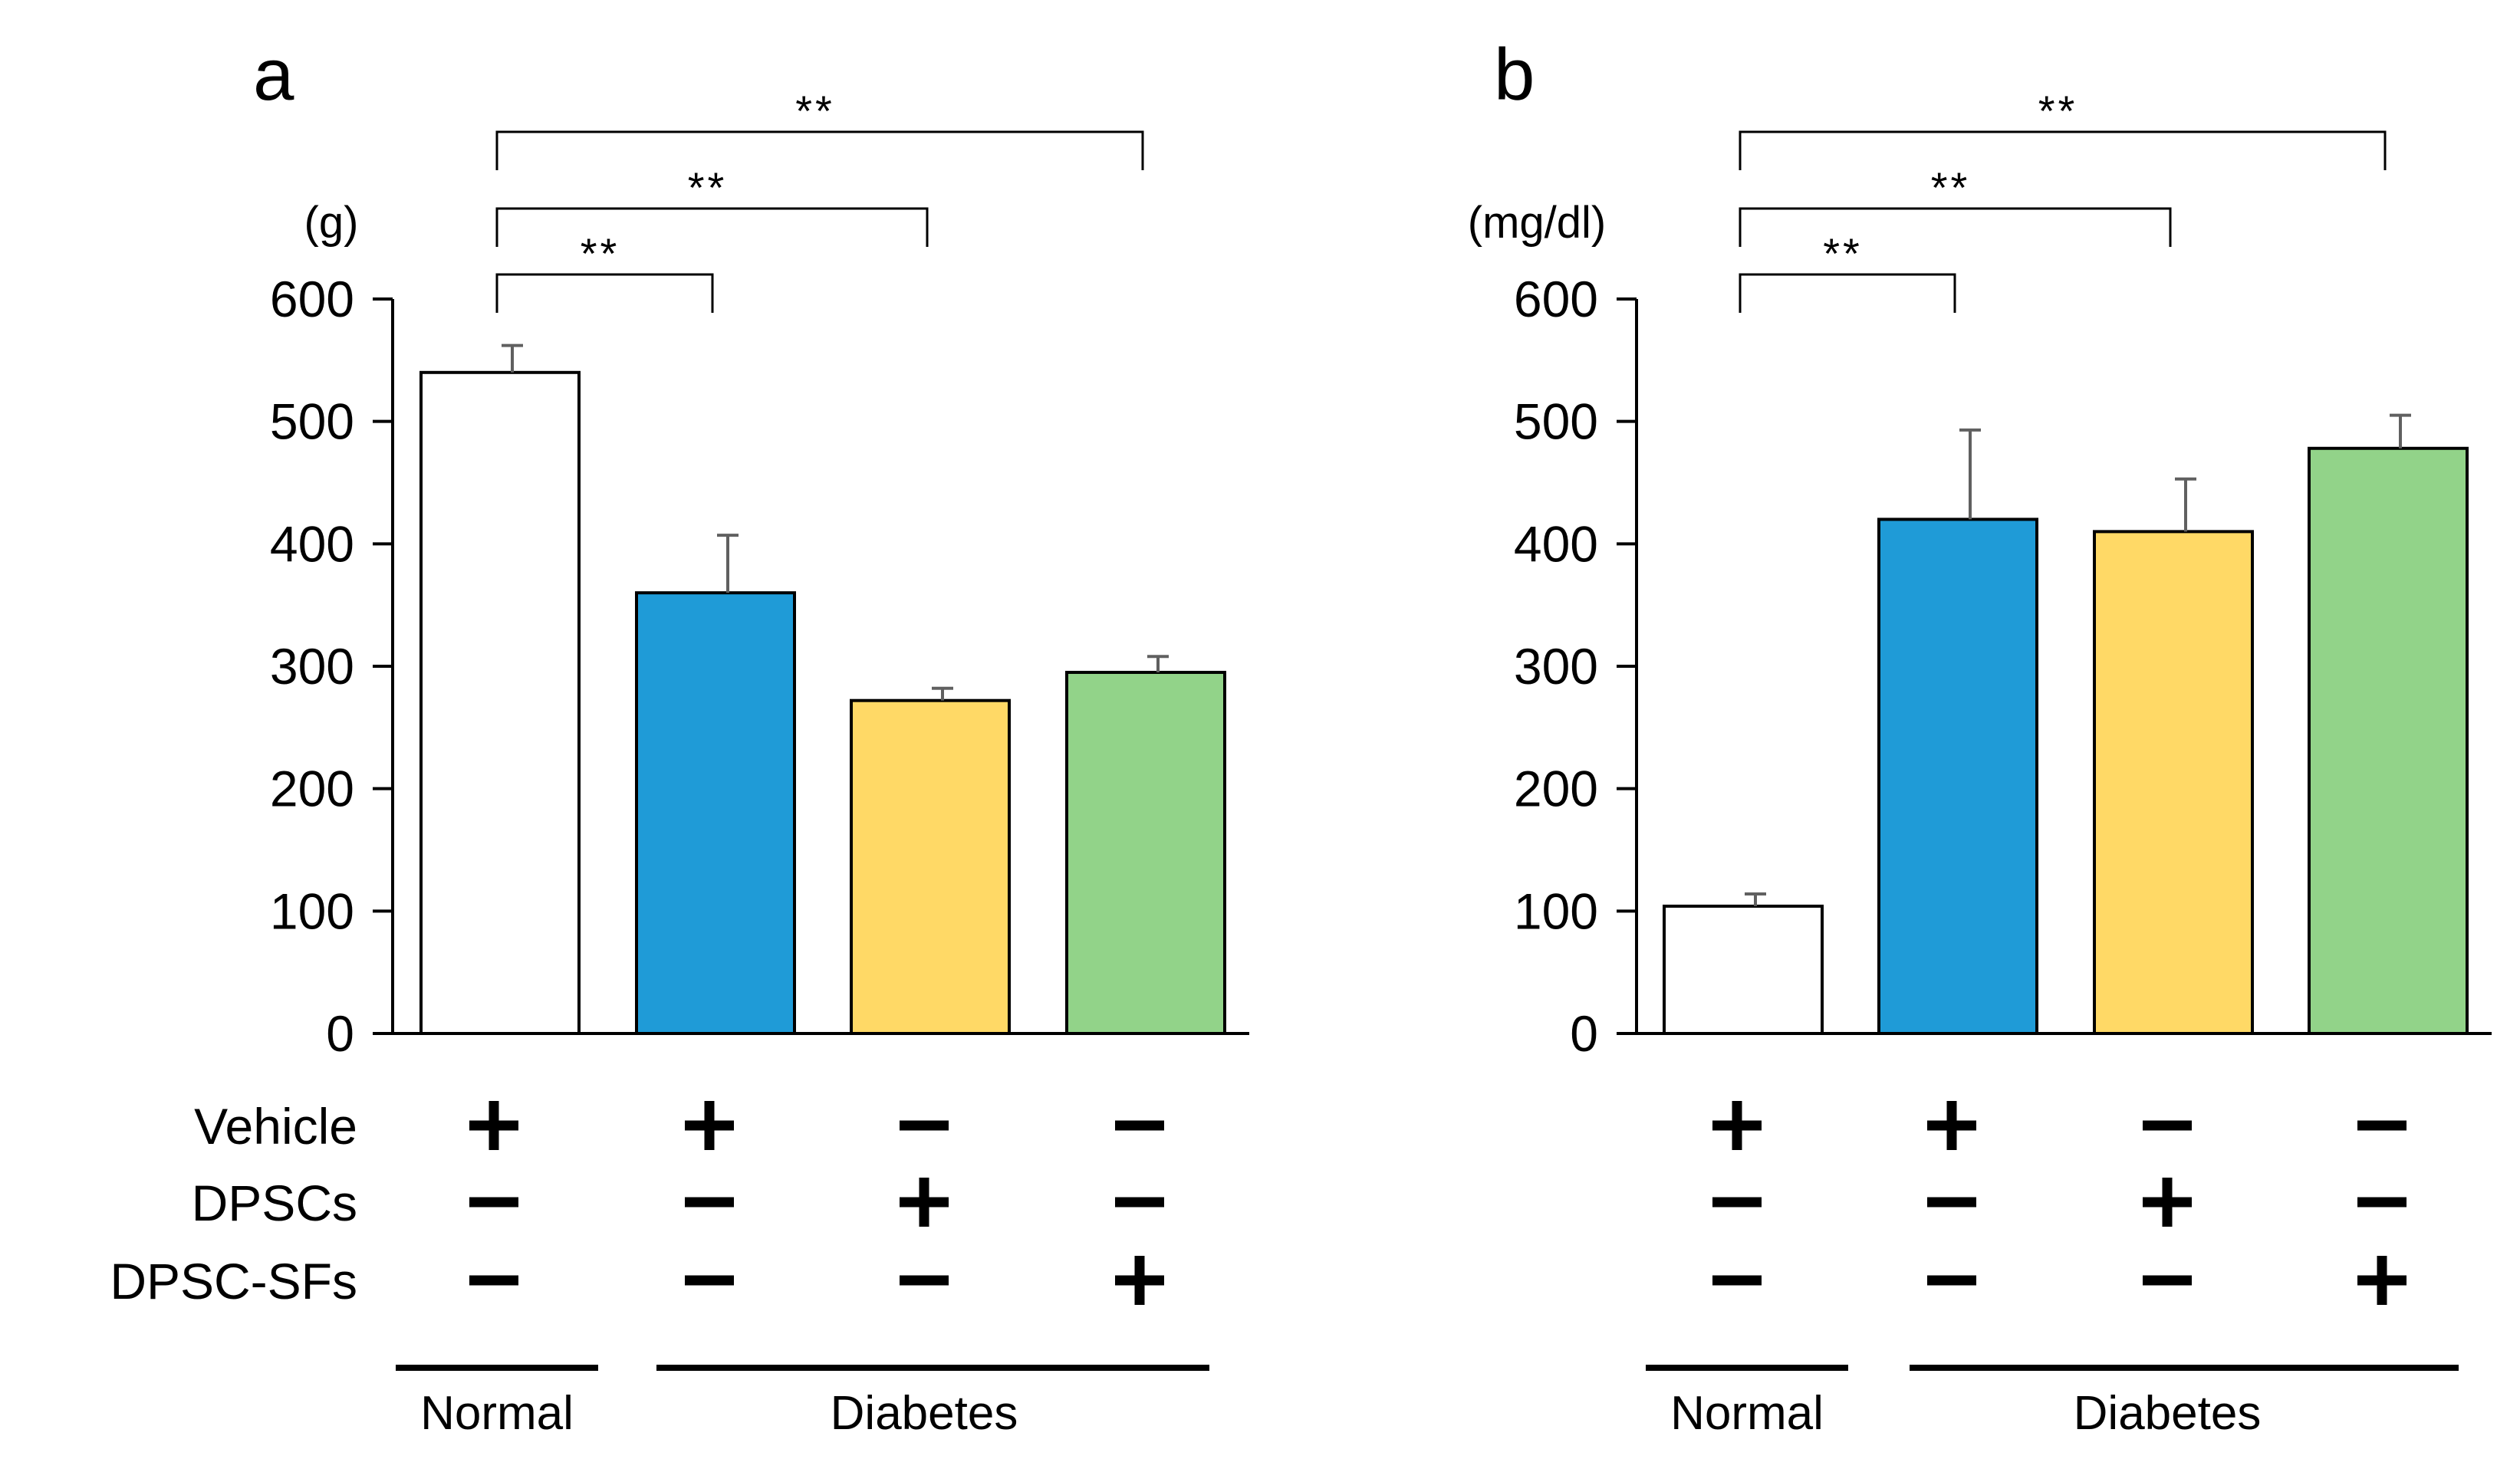 This screenshot has height=1459, width=2520. What do you see at coordinates (273, 75) in the screenshot?
I see `panel-a-letter: a` at bounding box center [273, 75].